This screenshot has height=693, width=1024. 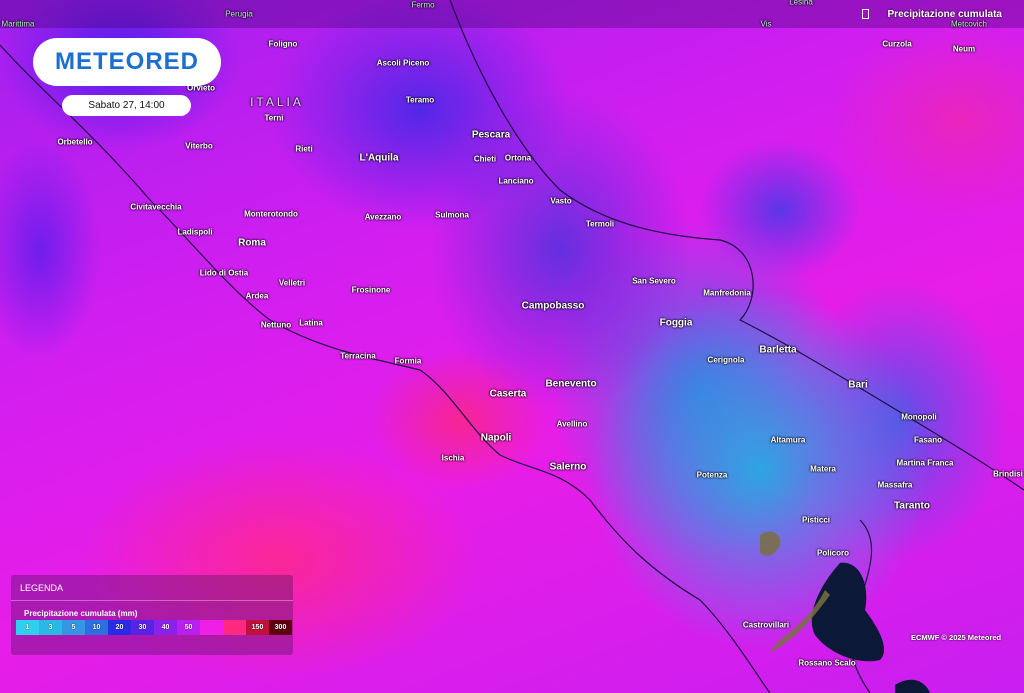 What do you see at coordinates (276, 325) in the screenshot?
I see `city-label: Nettuno` at bounding box center [276, 325].